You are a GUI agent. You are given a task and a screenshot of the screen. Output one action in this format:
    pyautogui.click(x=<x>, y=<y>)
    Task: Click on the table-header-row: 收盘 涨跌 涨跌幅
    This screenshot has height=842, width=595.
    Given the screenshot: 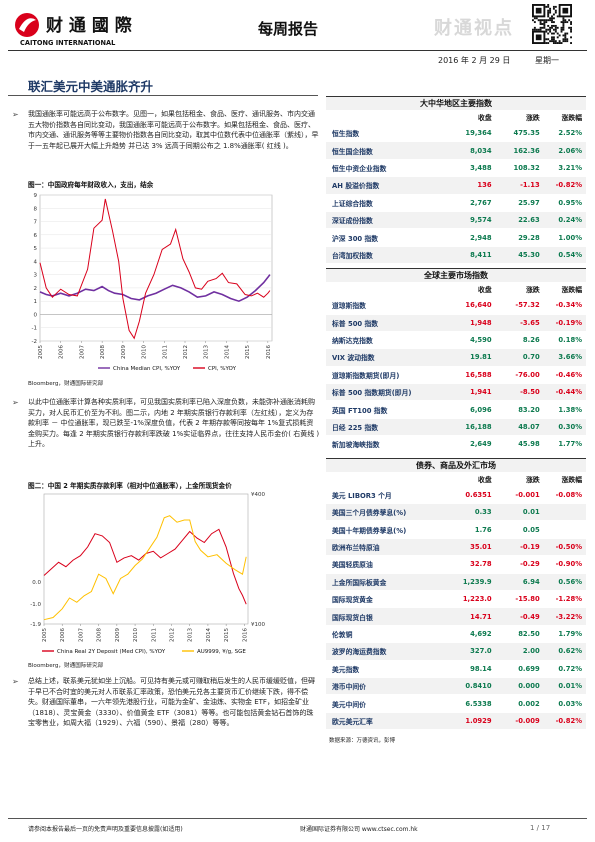 What is the action you would take?
    pyautogui.click(x=456, y=117)
    